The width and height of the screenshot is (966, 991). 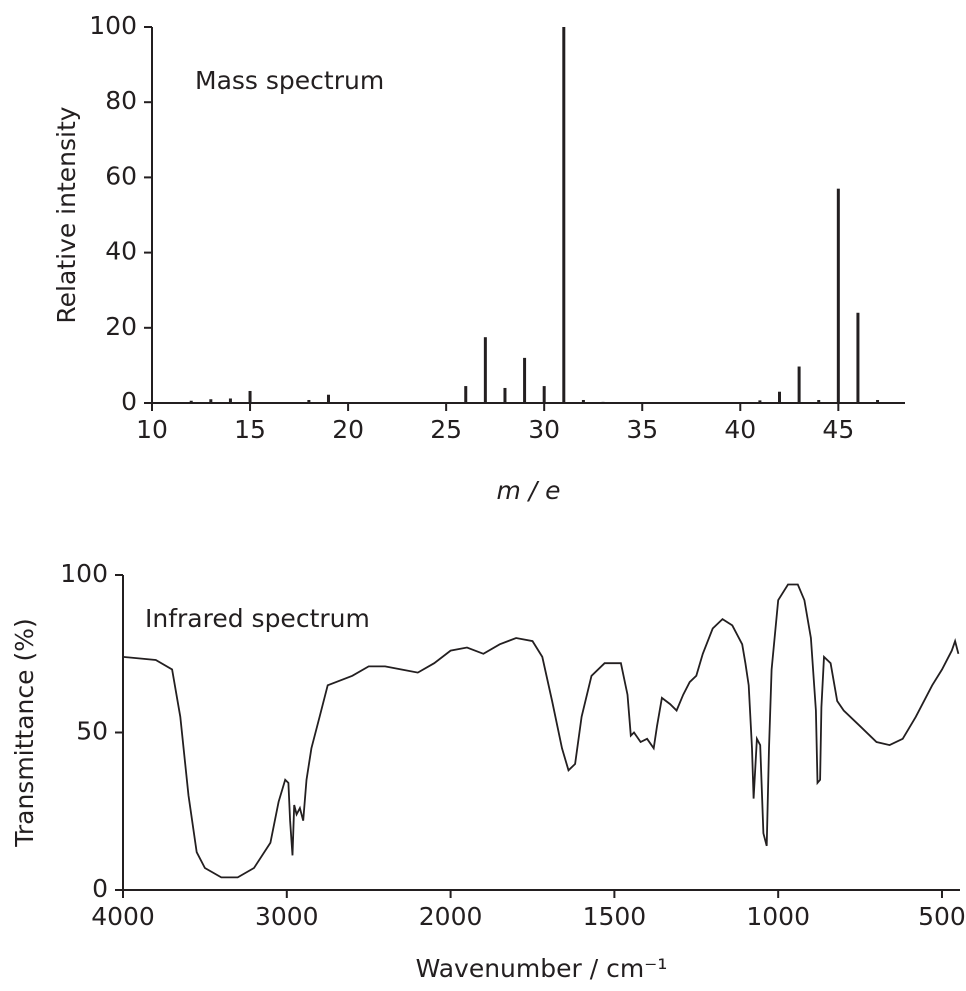 What do you see at coordinates (66, 214) in the screenshot?
I see `y-axis-label: Relative intensity` at bounding box center [66, 214].